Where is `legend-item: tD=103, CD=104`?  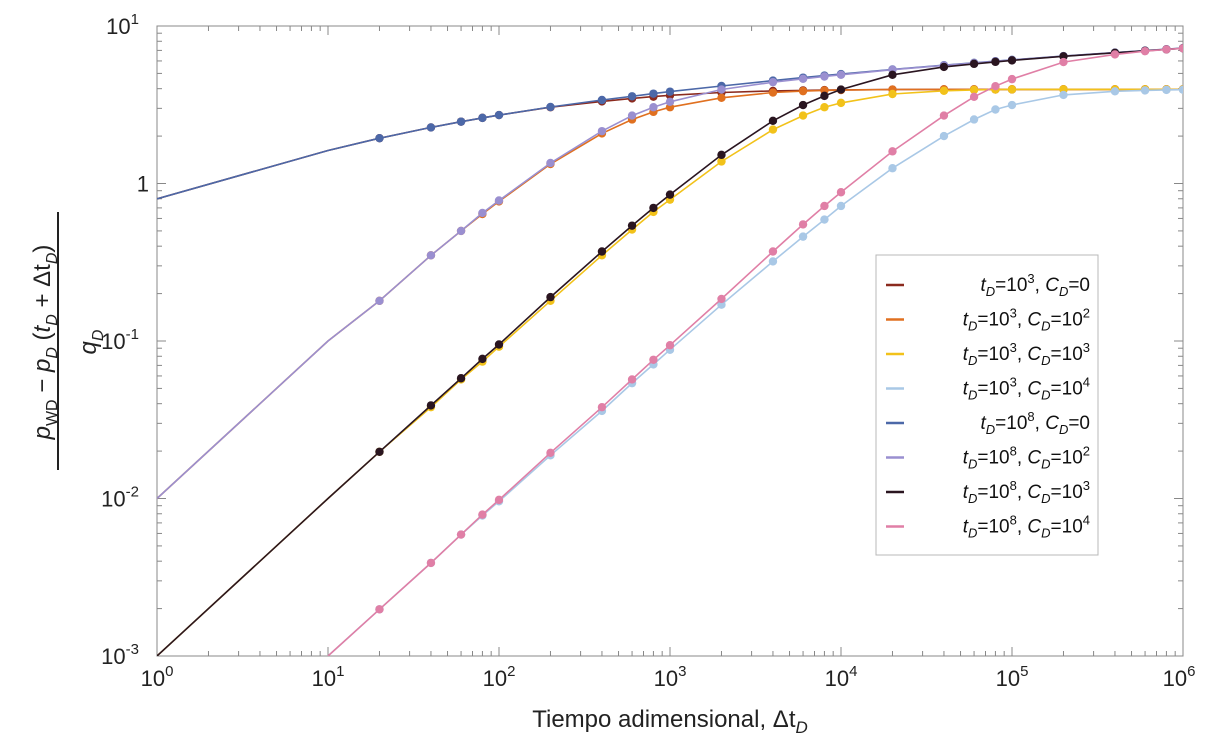
legend-item: tD=103, CD=104 is located at coordinates (988, 389).